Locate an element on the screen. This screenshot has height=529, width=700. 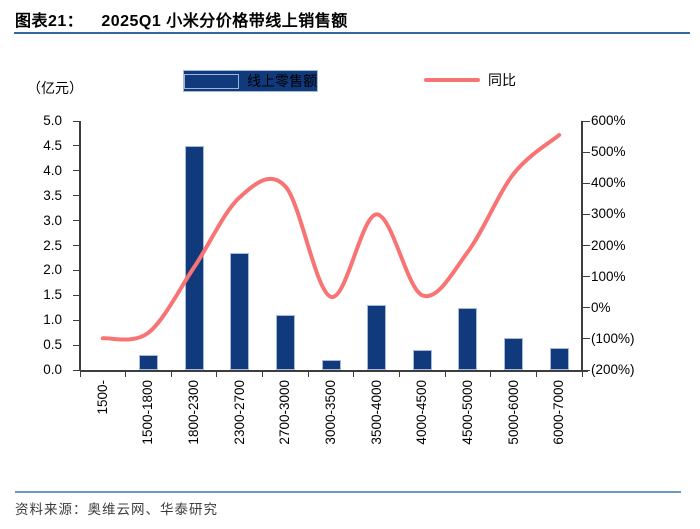
line-series-label: 同比 is located at coordinates (502, 80).